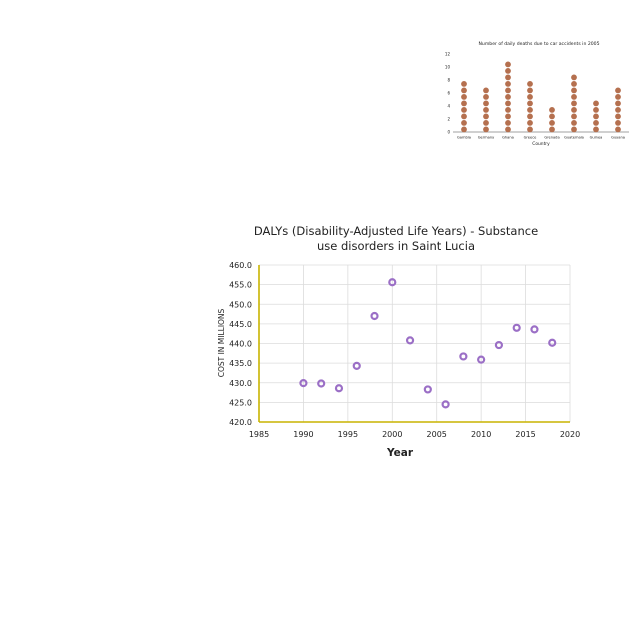 The width and height of the screenshot is (640, 640). What do you see at coordinates (574, 138) in the screenshot?
I see `dot-plot-x-tick: Guatemala` at bounding box center [574, 138].